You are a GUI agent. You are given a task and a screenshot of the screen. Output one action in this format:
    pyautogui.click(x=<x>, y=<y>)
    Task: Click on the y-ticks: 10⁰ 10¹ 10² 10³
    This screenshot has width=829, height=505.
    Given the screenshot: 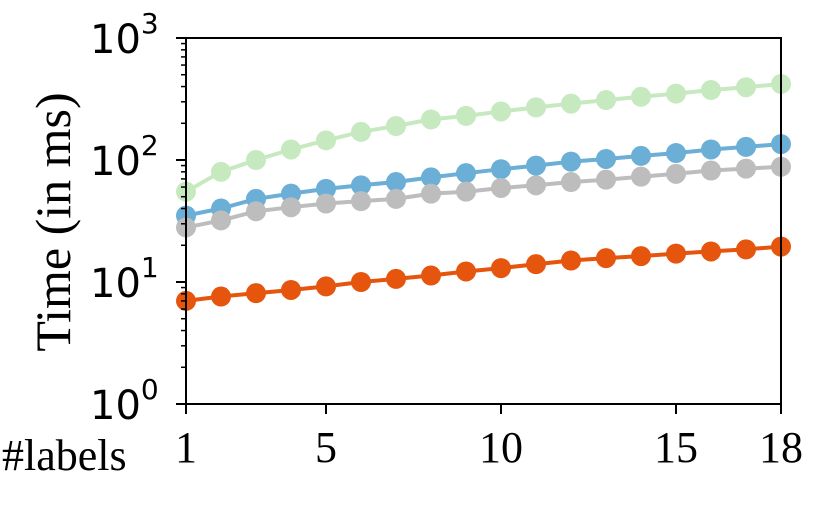 What is the action you would take?
    pyautogui.click(x=138, y=218)
    